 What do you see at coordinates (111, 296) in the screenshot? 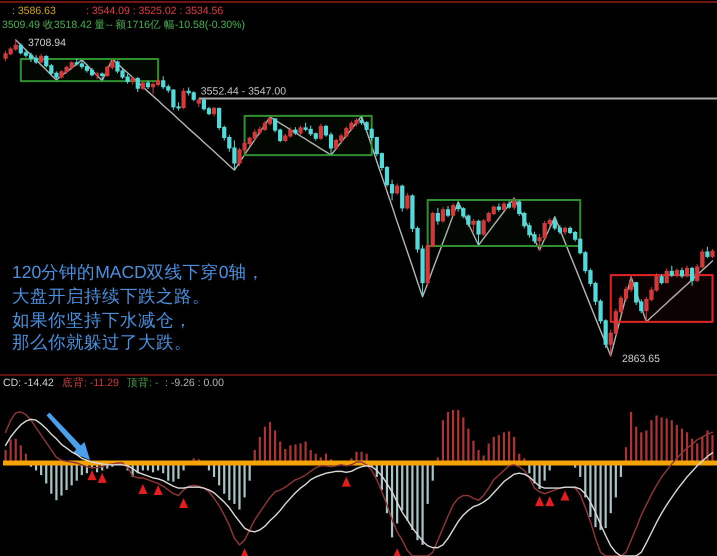
I see `annotation: 大盘开启持续下跌之路。` at bounding box center [111, 296].